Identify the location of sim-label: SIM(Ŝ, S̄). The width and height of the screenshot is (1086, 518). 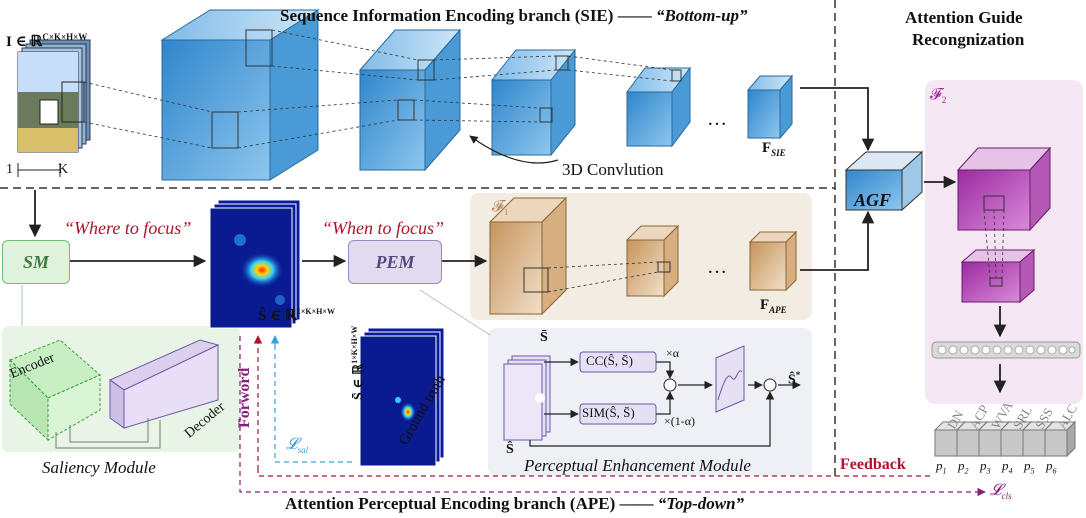
(608, 412).